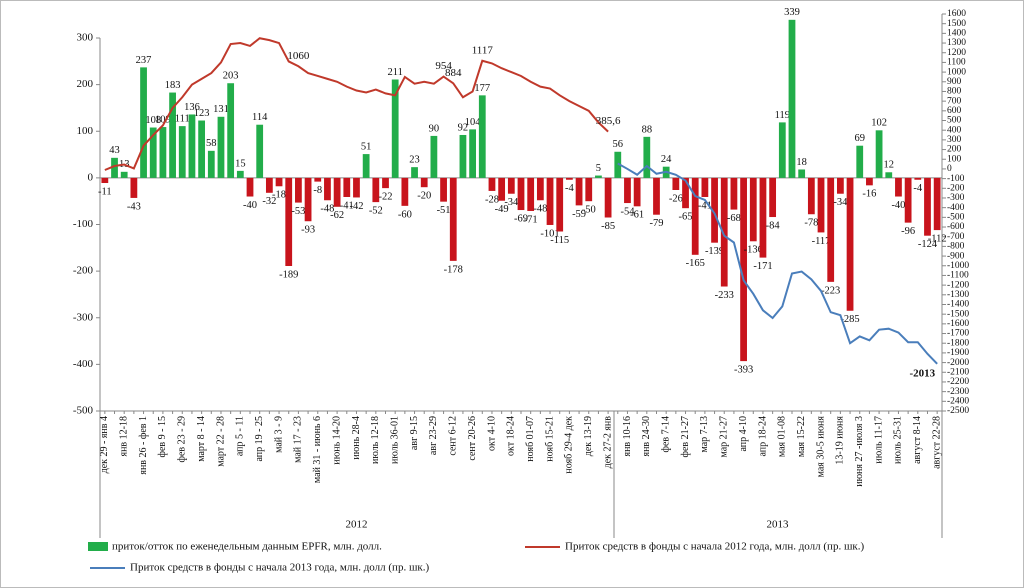 Image resolution: width=1024 pixels, height=588 pixels. What do you see at coordinates (686, 217) in the screenshot?
I see `bar-label: -65` at bounding box center [686, 217].